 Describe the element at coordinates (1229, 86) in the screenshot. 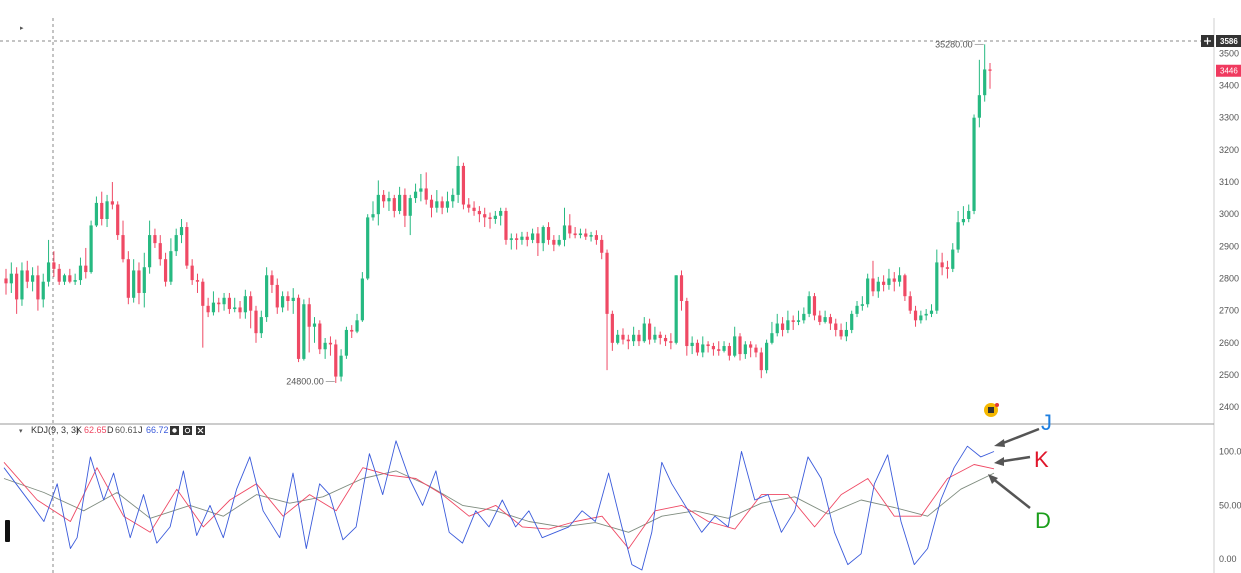

I see `price-tick-label: 3400` at that location.